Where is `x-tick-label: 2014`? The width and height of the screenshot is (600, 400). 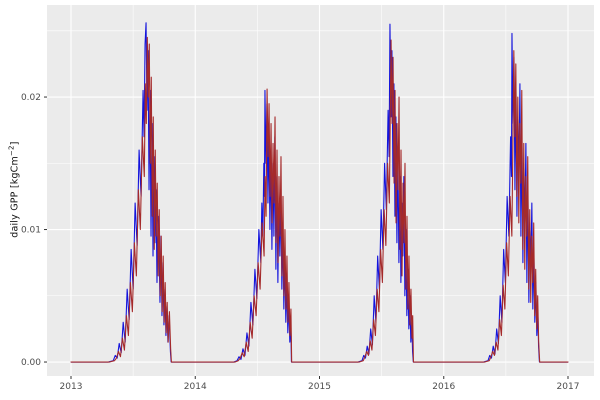 x-tick-label: 2014 is located at coordinates (195, 387).